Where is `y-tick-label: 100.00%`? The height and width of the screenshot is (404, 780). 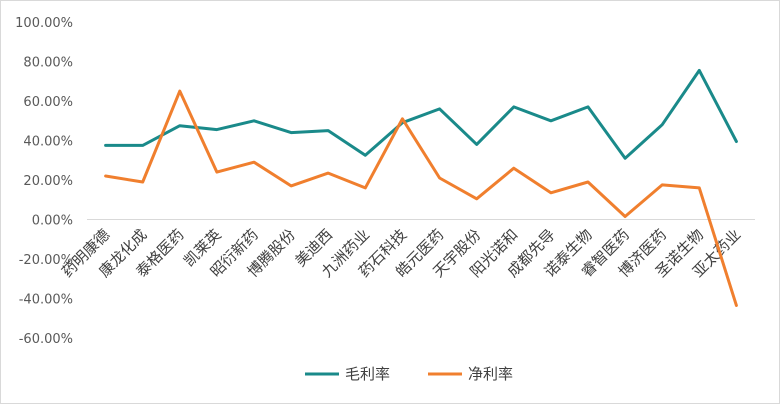 y-tick-label: 100.00% is located at coordinates (44, 23).